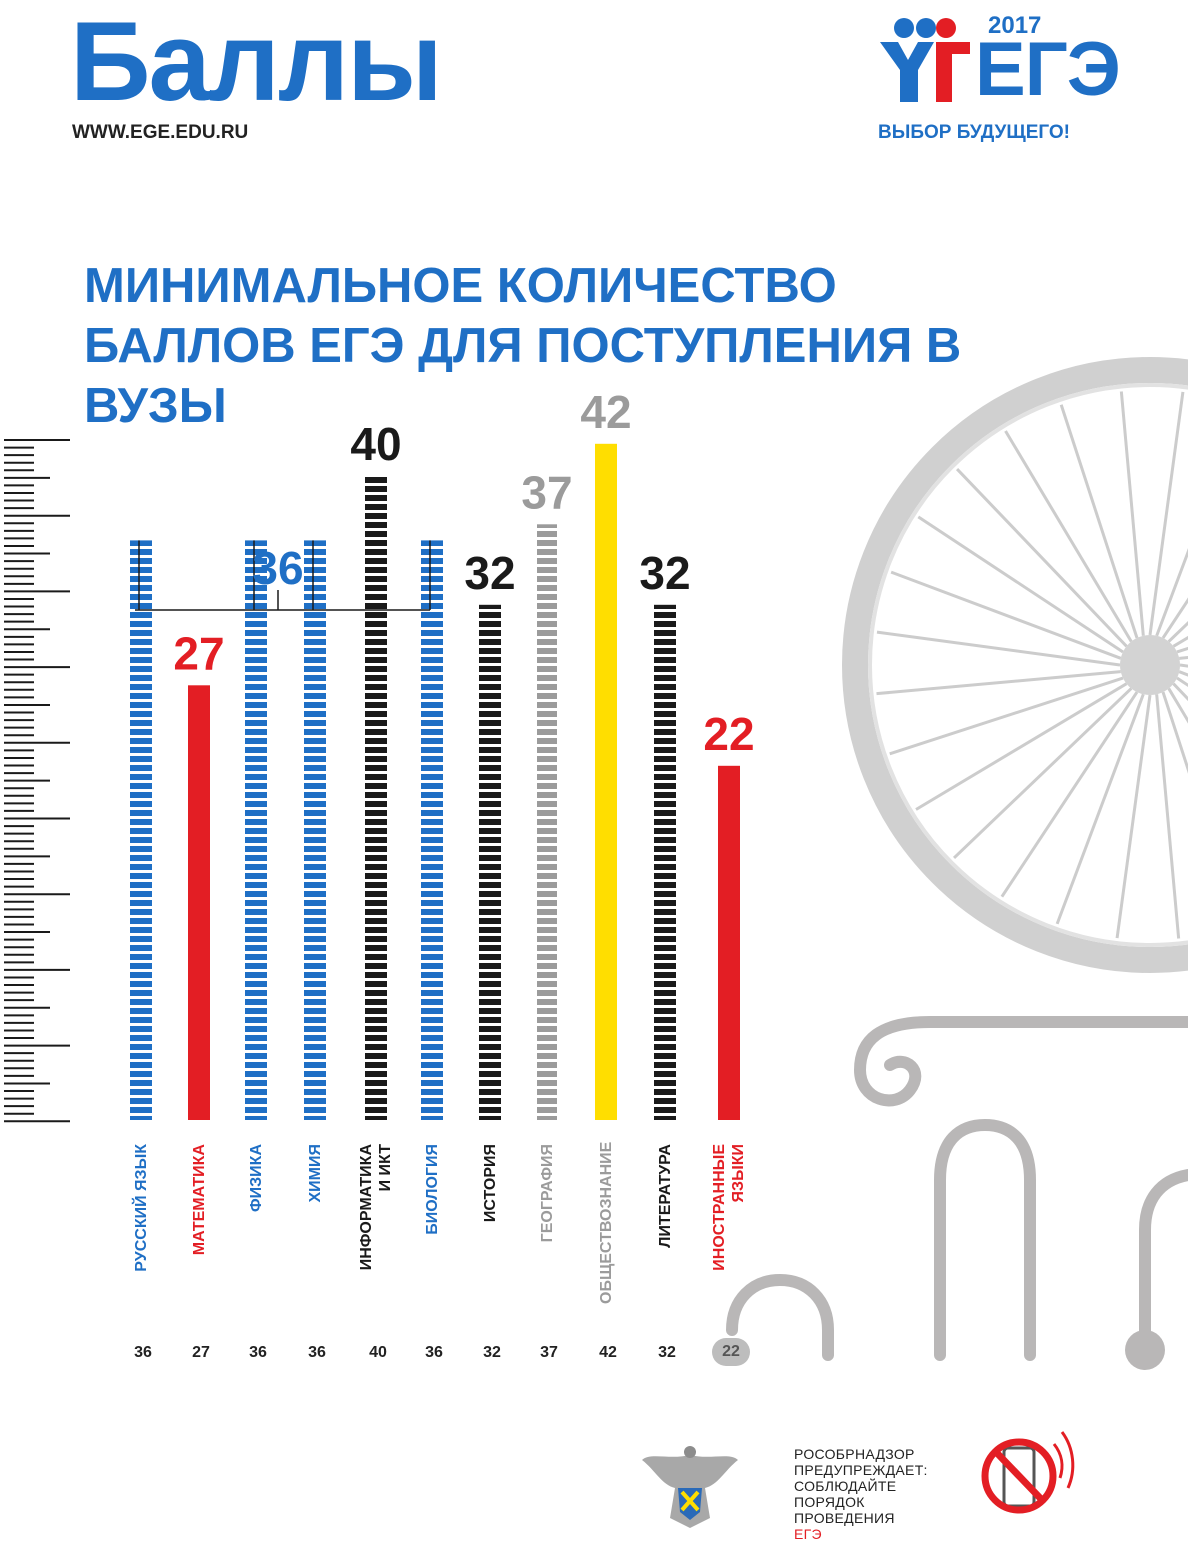 The width and height of the screenshot is (1188, 1559). I want to click on footer-line-4: ПОРЯДОК, so click(829, 1502).